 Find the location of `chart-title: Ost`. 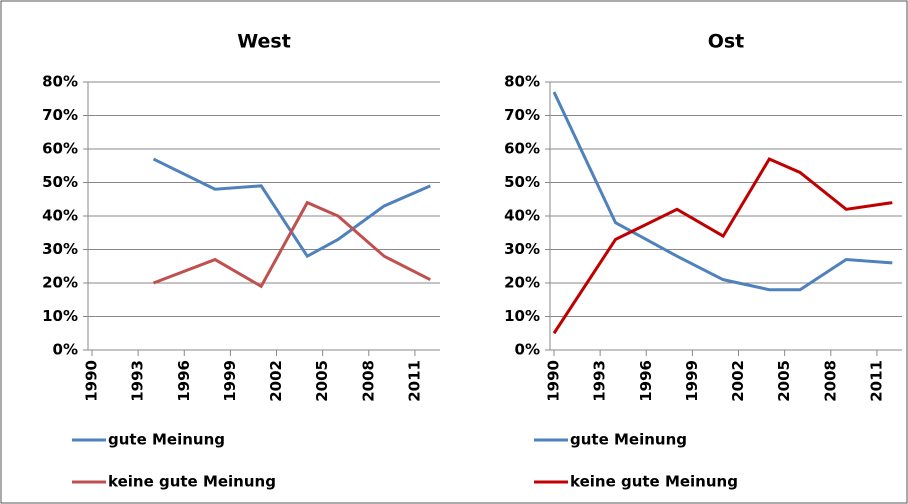

chart-title: Ost is located at coordinates (726, 42).